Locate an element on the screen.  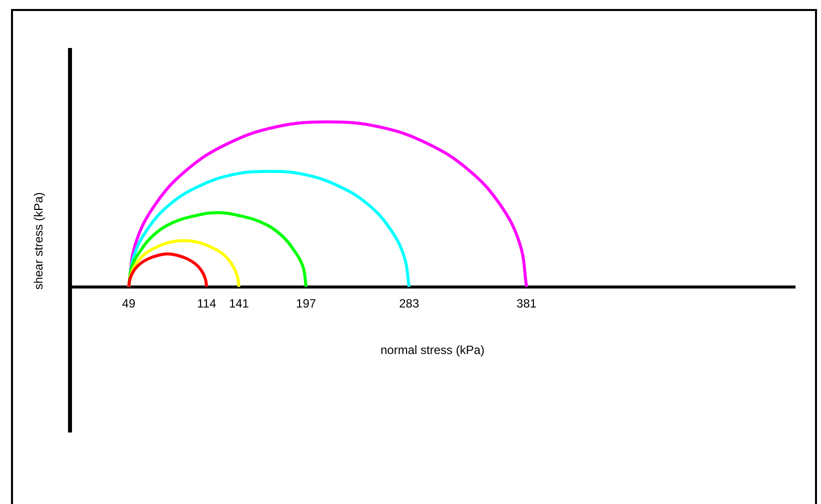
x-axis-title: normal stress (kPa) is located at coordinates (432, 350).